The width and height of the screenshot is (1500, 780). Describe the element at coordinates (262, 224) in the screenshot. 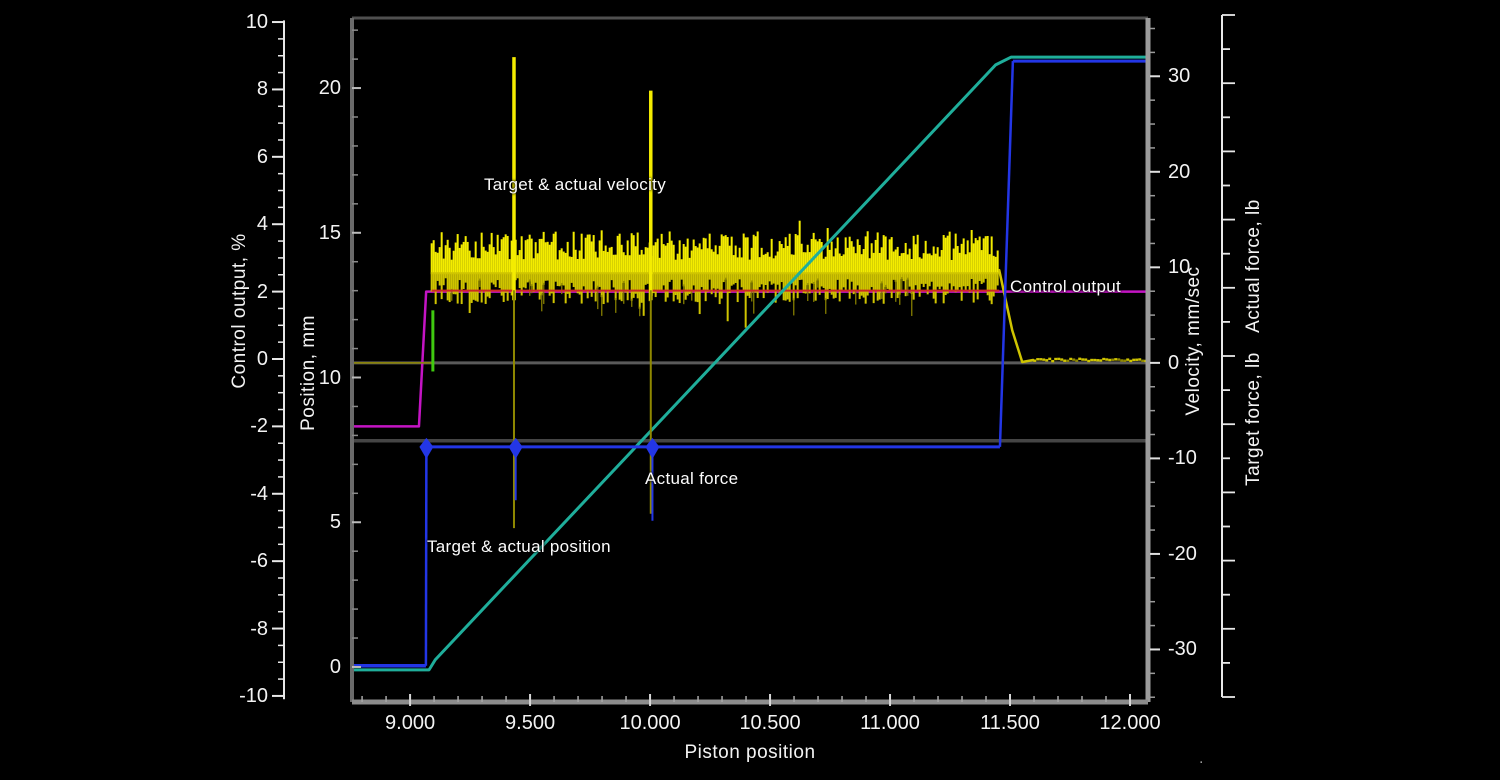

I see `tick-label: 4` at that location.